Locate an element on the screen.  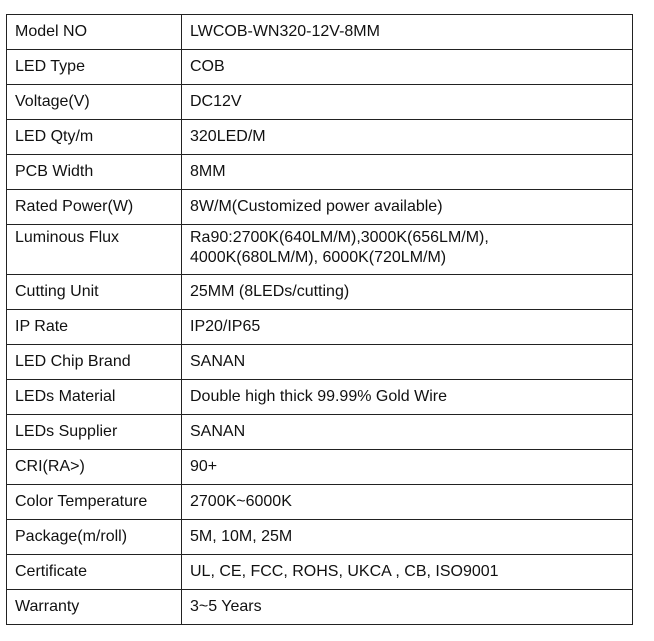
spec-label: Package(m/roll) is located at coordinates (94, 537).